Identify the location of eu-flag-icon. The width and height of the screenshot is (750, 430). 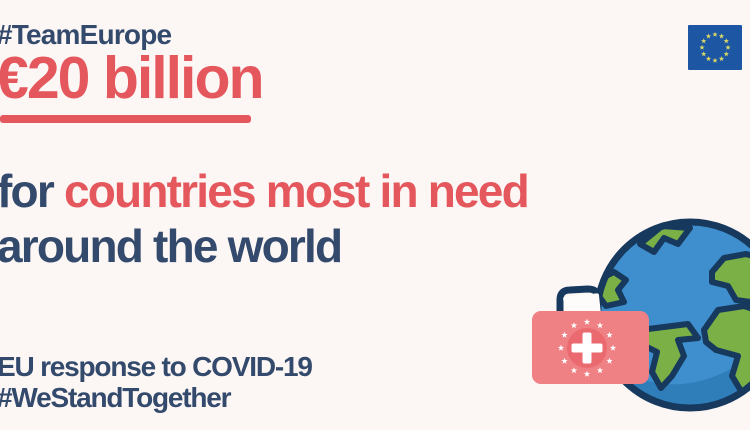
(715, 47).